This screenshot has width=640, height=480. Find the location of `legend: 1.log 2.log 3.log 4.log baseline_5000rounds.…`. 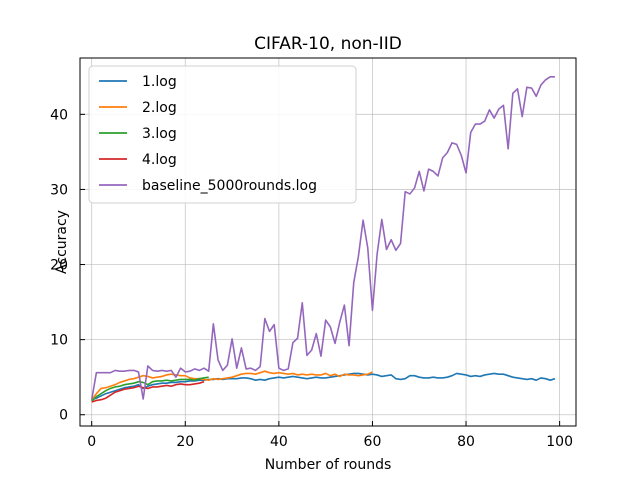

legend: 1.log 2.log 3.log 4.log baseline_5000rounds.… is located at coordinates (222, 134).